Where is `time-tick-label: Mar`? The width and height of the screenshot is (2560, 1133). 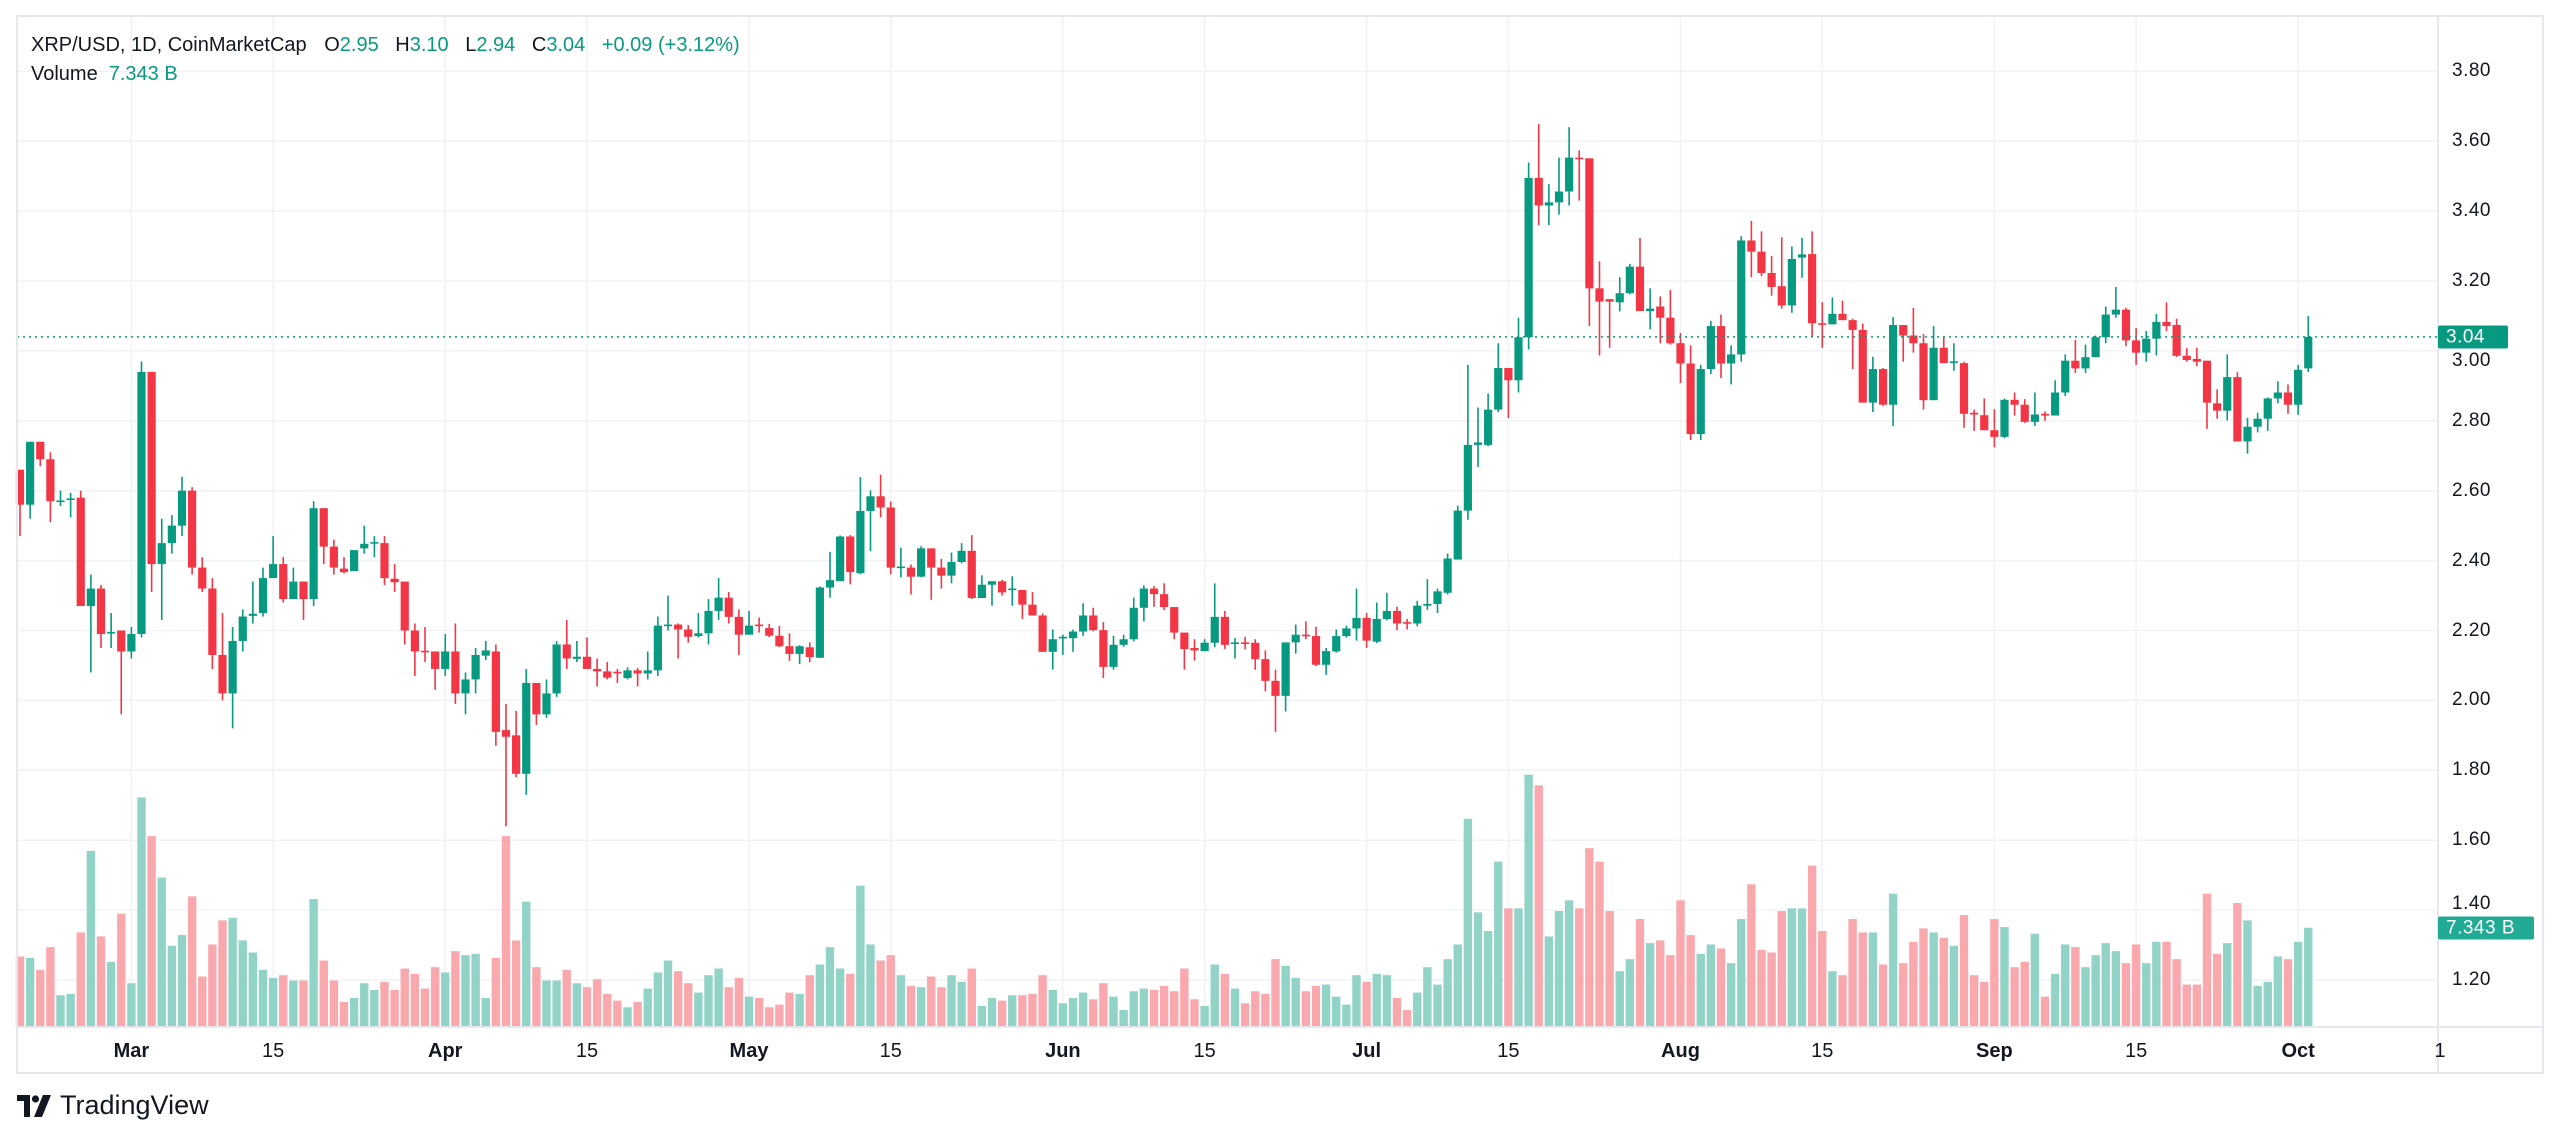
time-tick-label: Mar is located at coordinates (131, 1051).